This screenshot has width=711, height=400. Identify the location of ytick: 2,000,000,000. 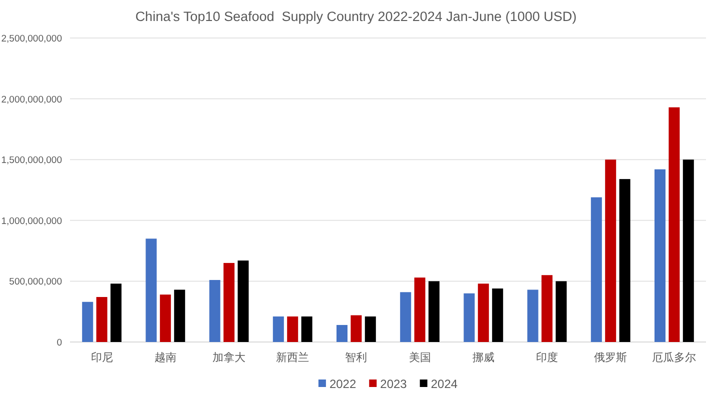
(31, 100).